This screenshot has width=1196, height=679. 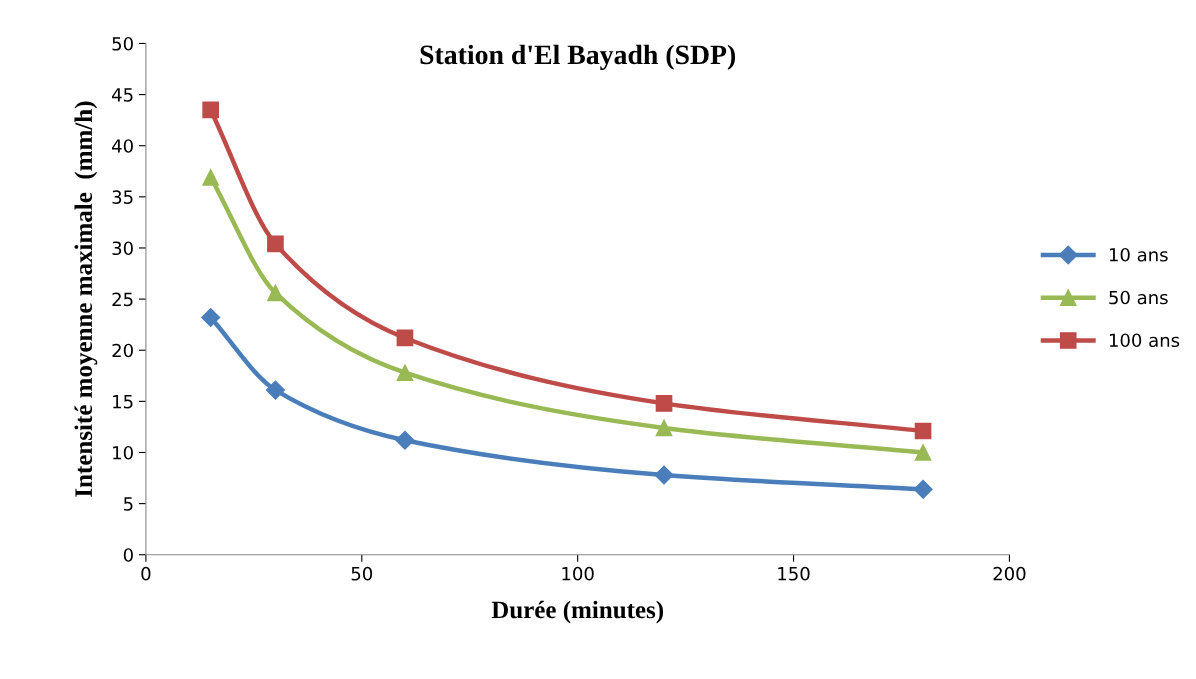 What do you see at coordinates (1144, 340) in the screenshot?
I see `legend-label: 100 ans` at bounding box center [1144, 340].